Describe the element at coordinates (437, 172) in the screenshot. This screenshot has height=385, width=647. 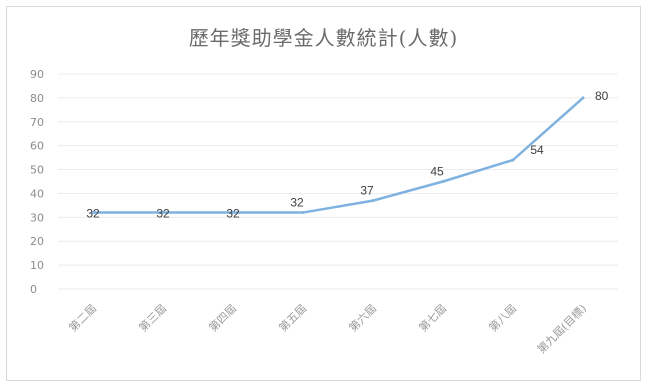
I see `data-label: 45` at that location.